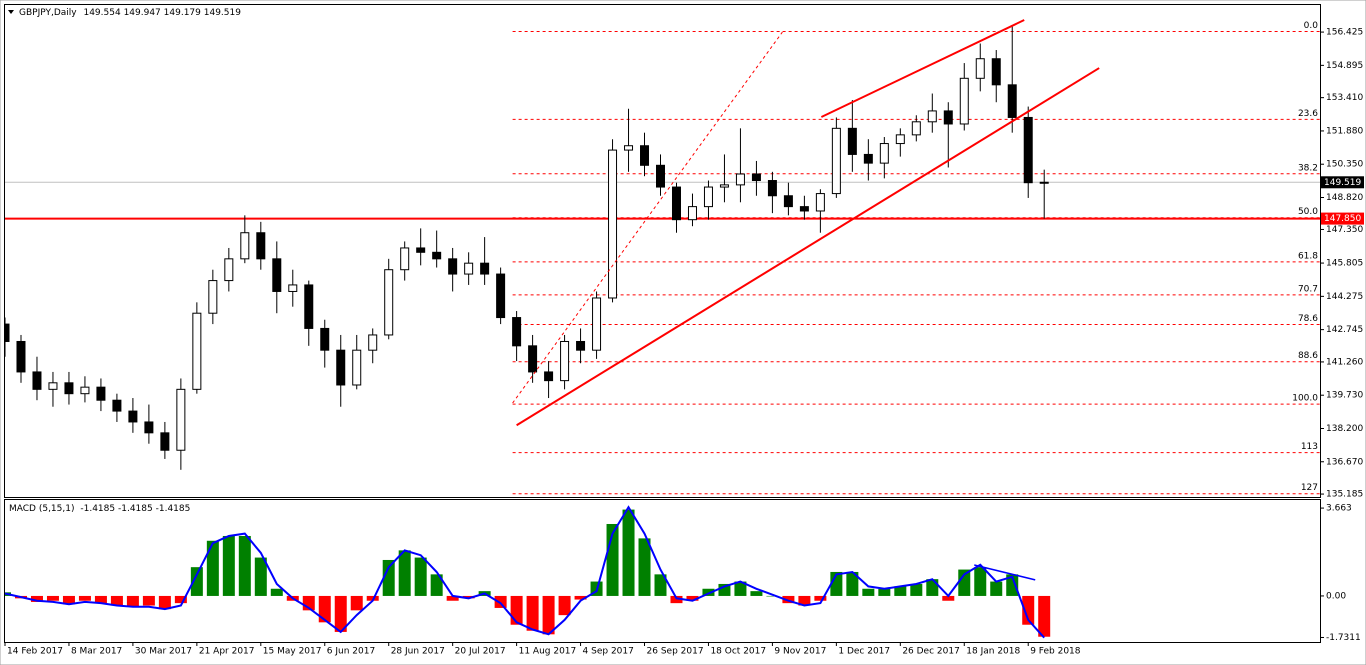 The width and height of the screenshot is (1366, 665). I want to click on menu-triangle, so click(11, 12).